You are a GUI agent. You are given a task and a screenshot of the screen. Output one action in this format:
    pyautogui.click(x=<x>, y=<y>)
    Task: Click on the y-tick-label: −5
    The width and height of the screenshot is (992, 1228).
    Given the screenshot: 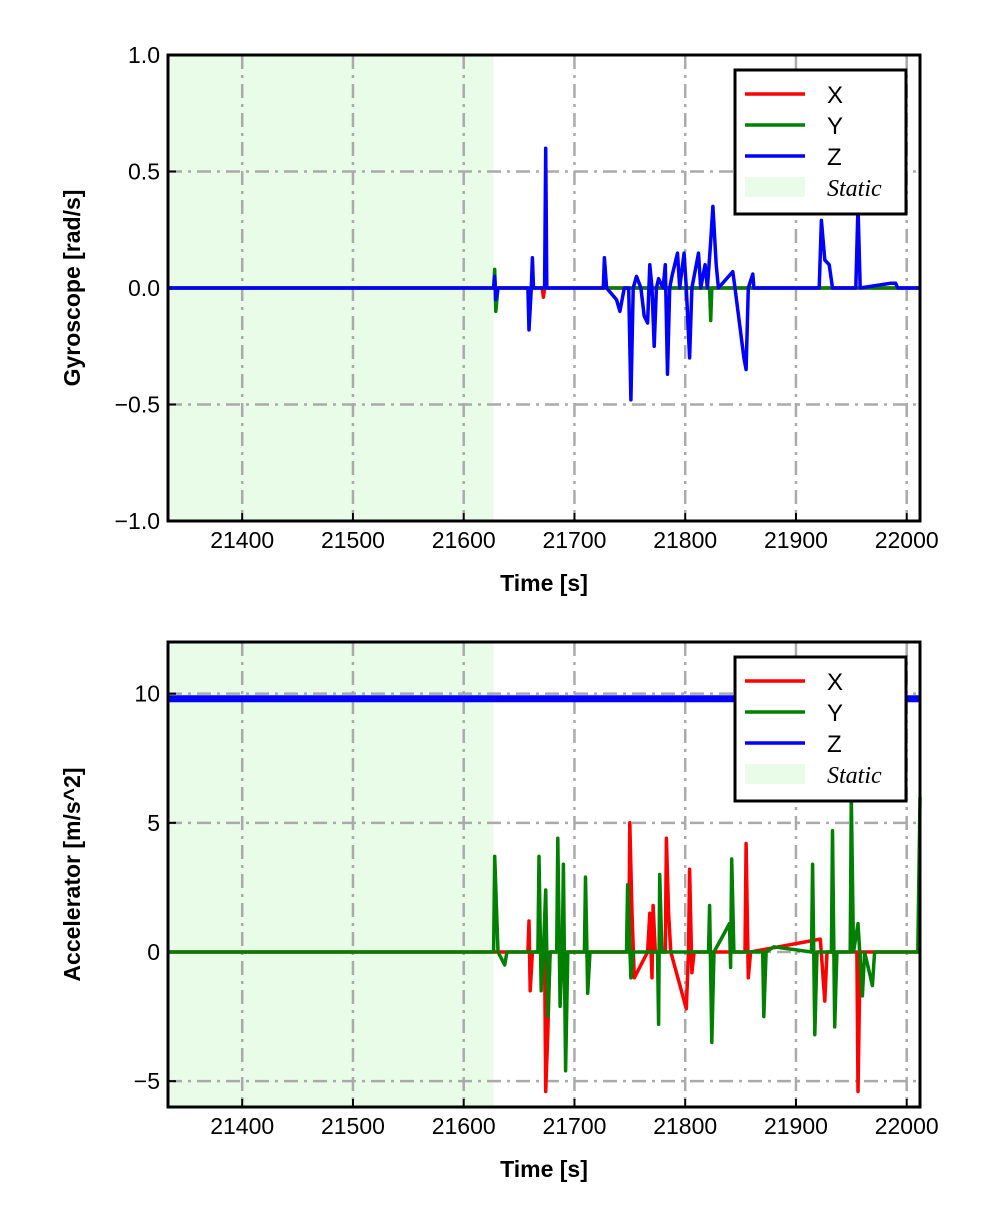 What is the action you would take?
    pyautogui.click(x=147, y=1081)
    